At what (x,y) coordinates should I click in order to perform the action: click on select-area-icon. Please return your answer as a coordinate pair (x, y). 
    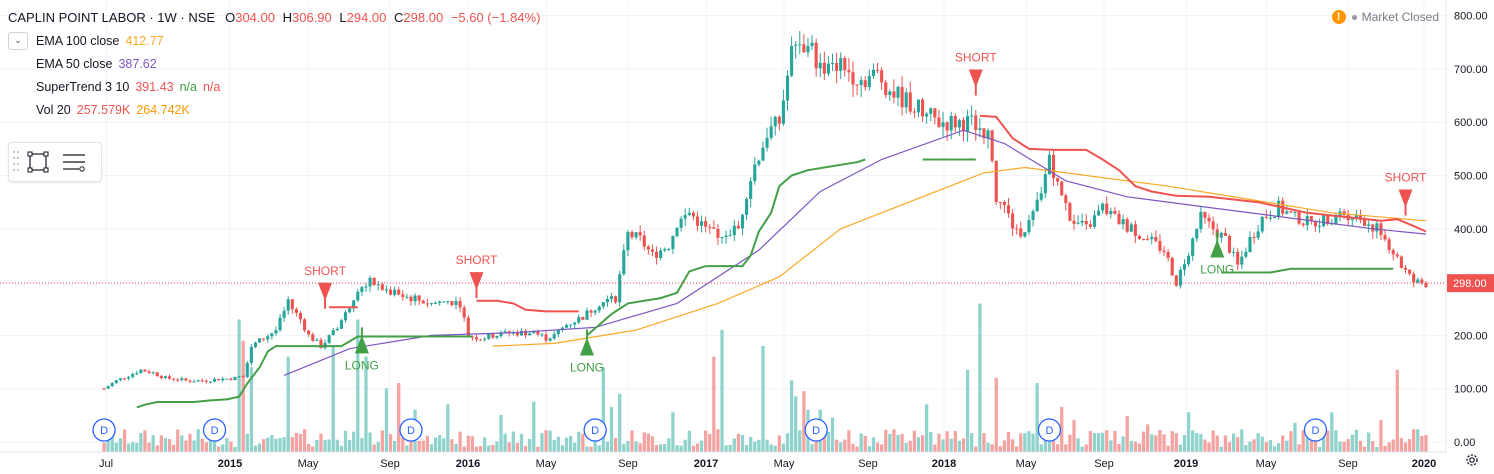
    Looking at the image, I should click on (38, 162).